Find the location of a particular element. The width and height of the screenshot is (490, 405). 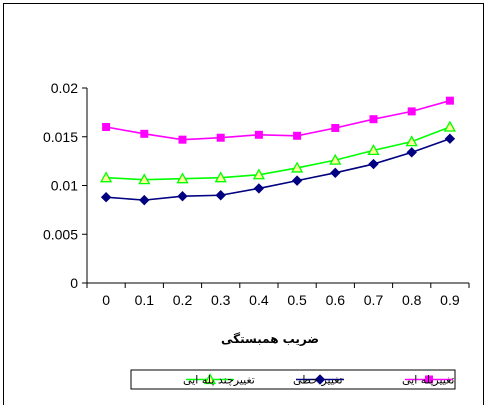

x-tick-label: 0.4 is located at coordinates (259, 300).